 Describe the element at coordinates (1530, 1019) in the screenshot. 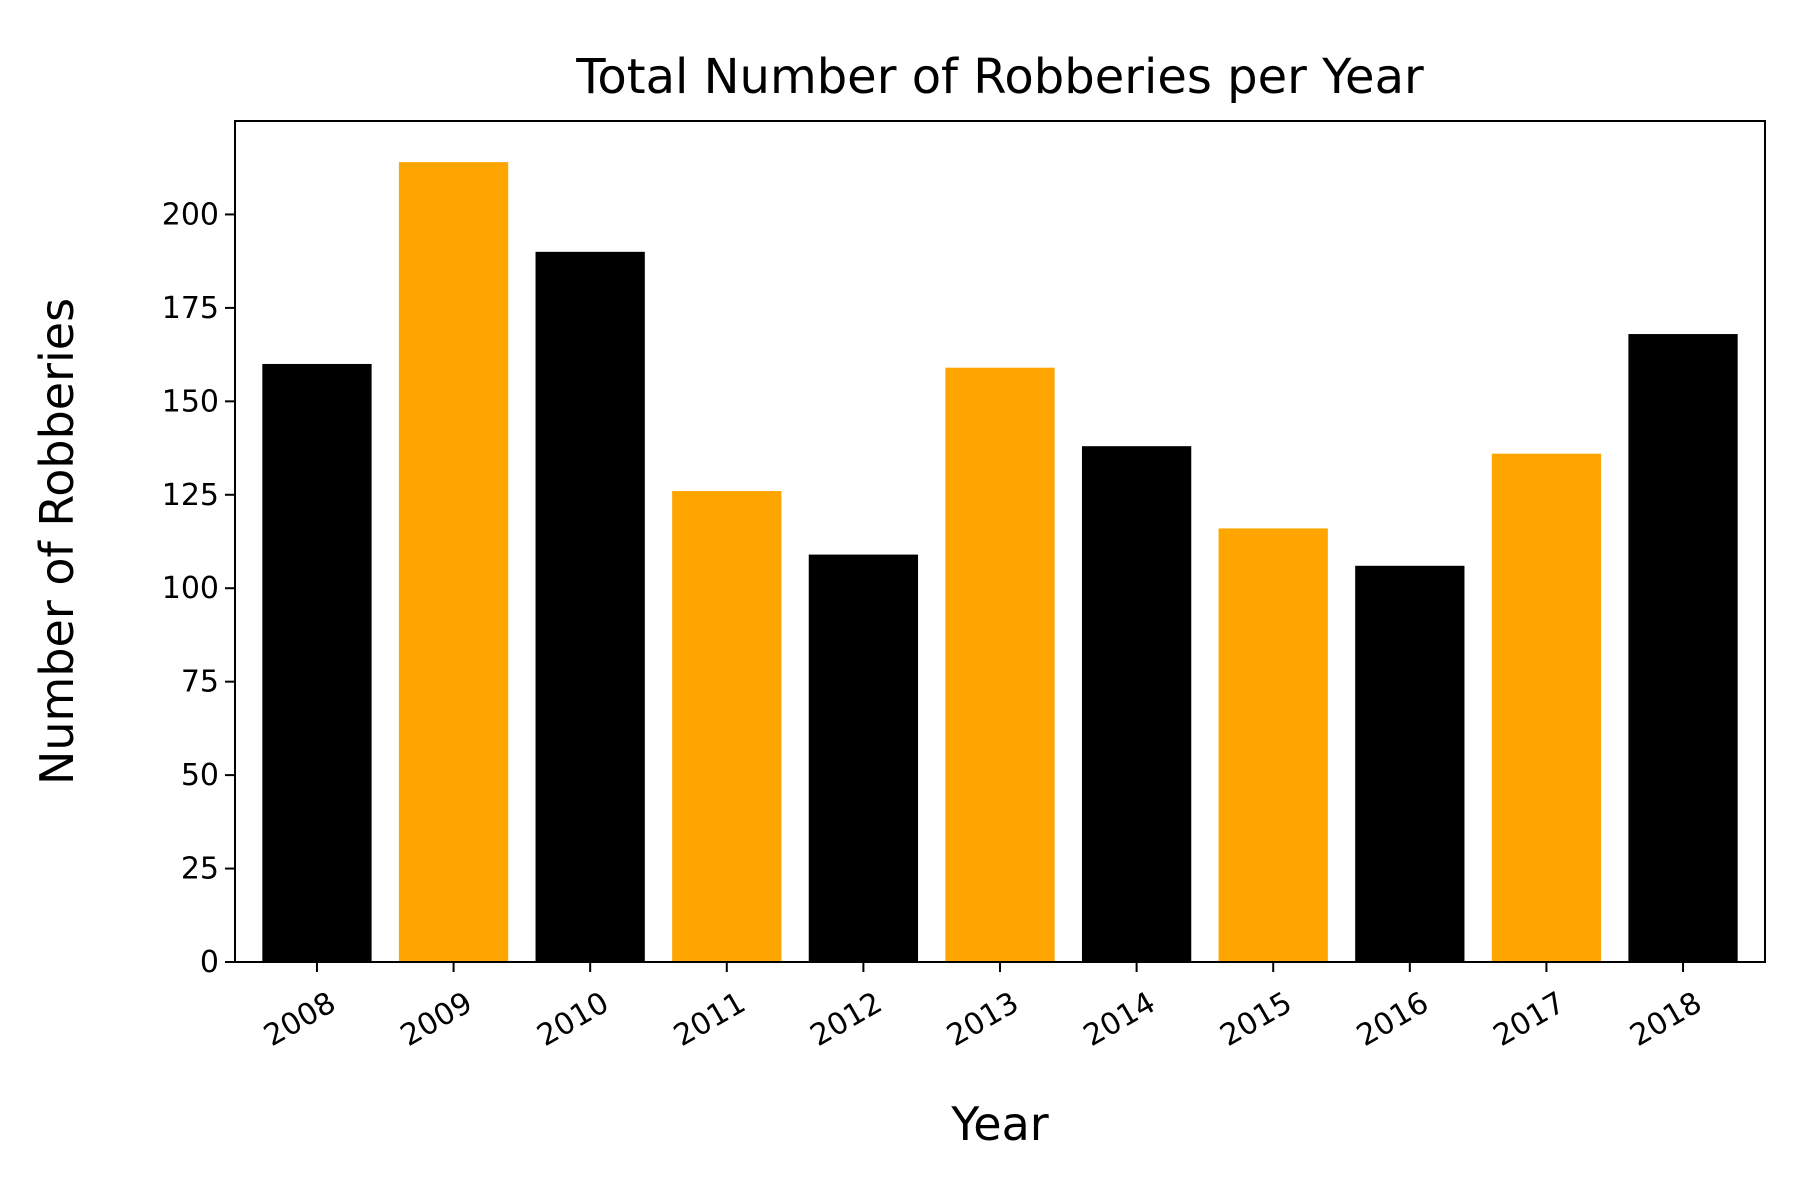

I see `x-tick-label: 2017` at that location.